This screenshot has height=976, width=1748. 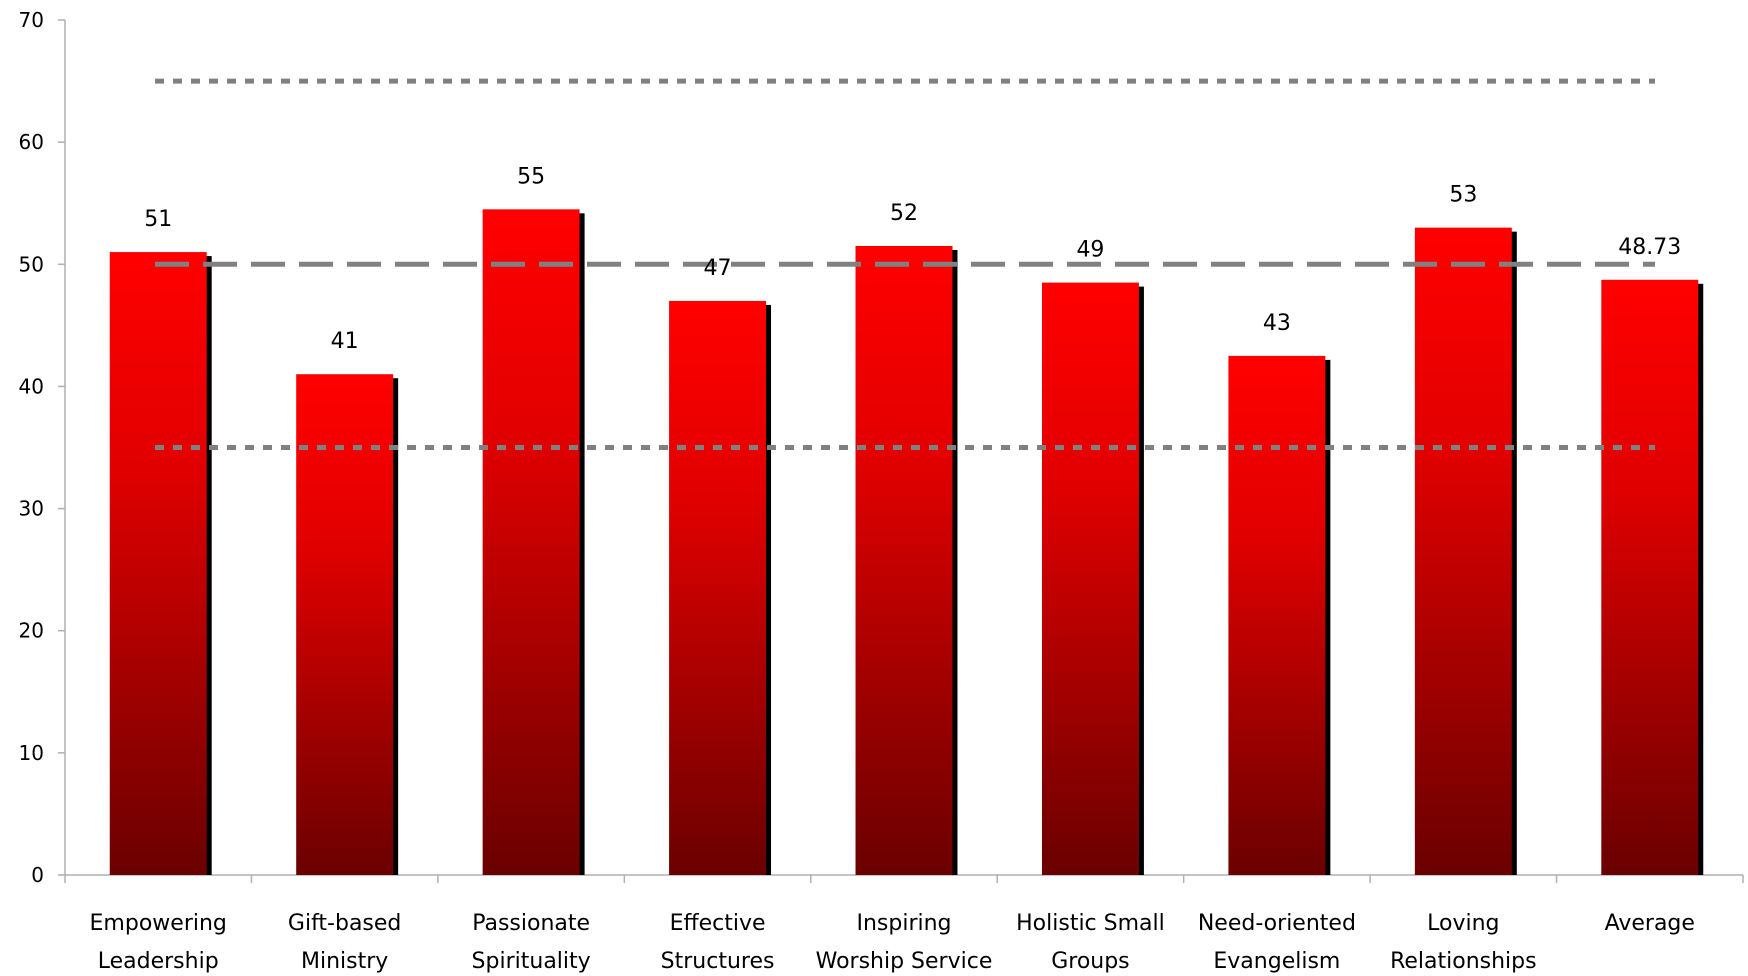 I want to click on category-label: Empowering, so click(x=158, y=923).